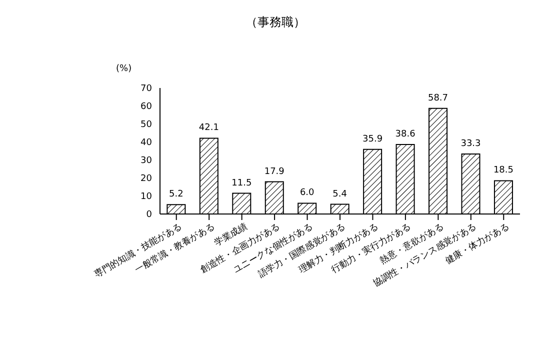  Describe the element at coordinates (146, 161) in the screenshot. I see `y-tick-label: 30` at that location.